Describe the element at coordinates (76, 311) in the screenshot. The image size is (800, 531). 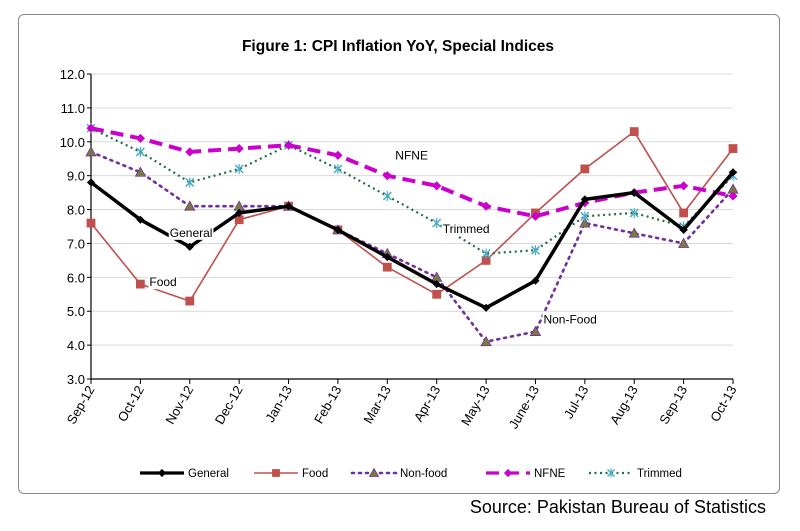
I see `y-tick-label: 5.0` at that location.